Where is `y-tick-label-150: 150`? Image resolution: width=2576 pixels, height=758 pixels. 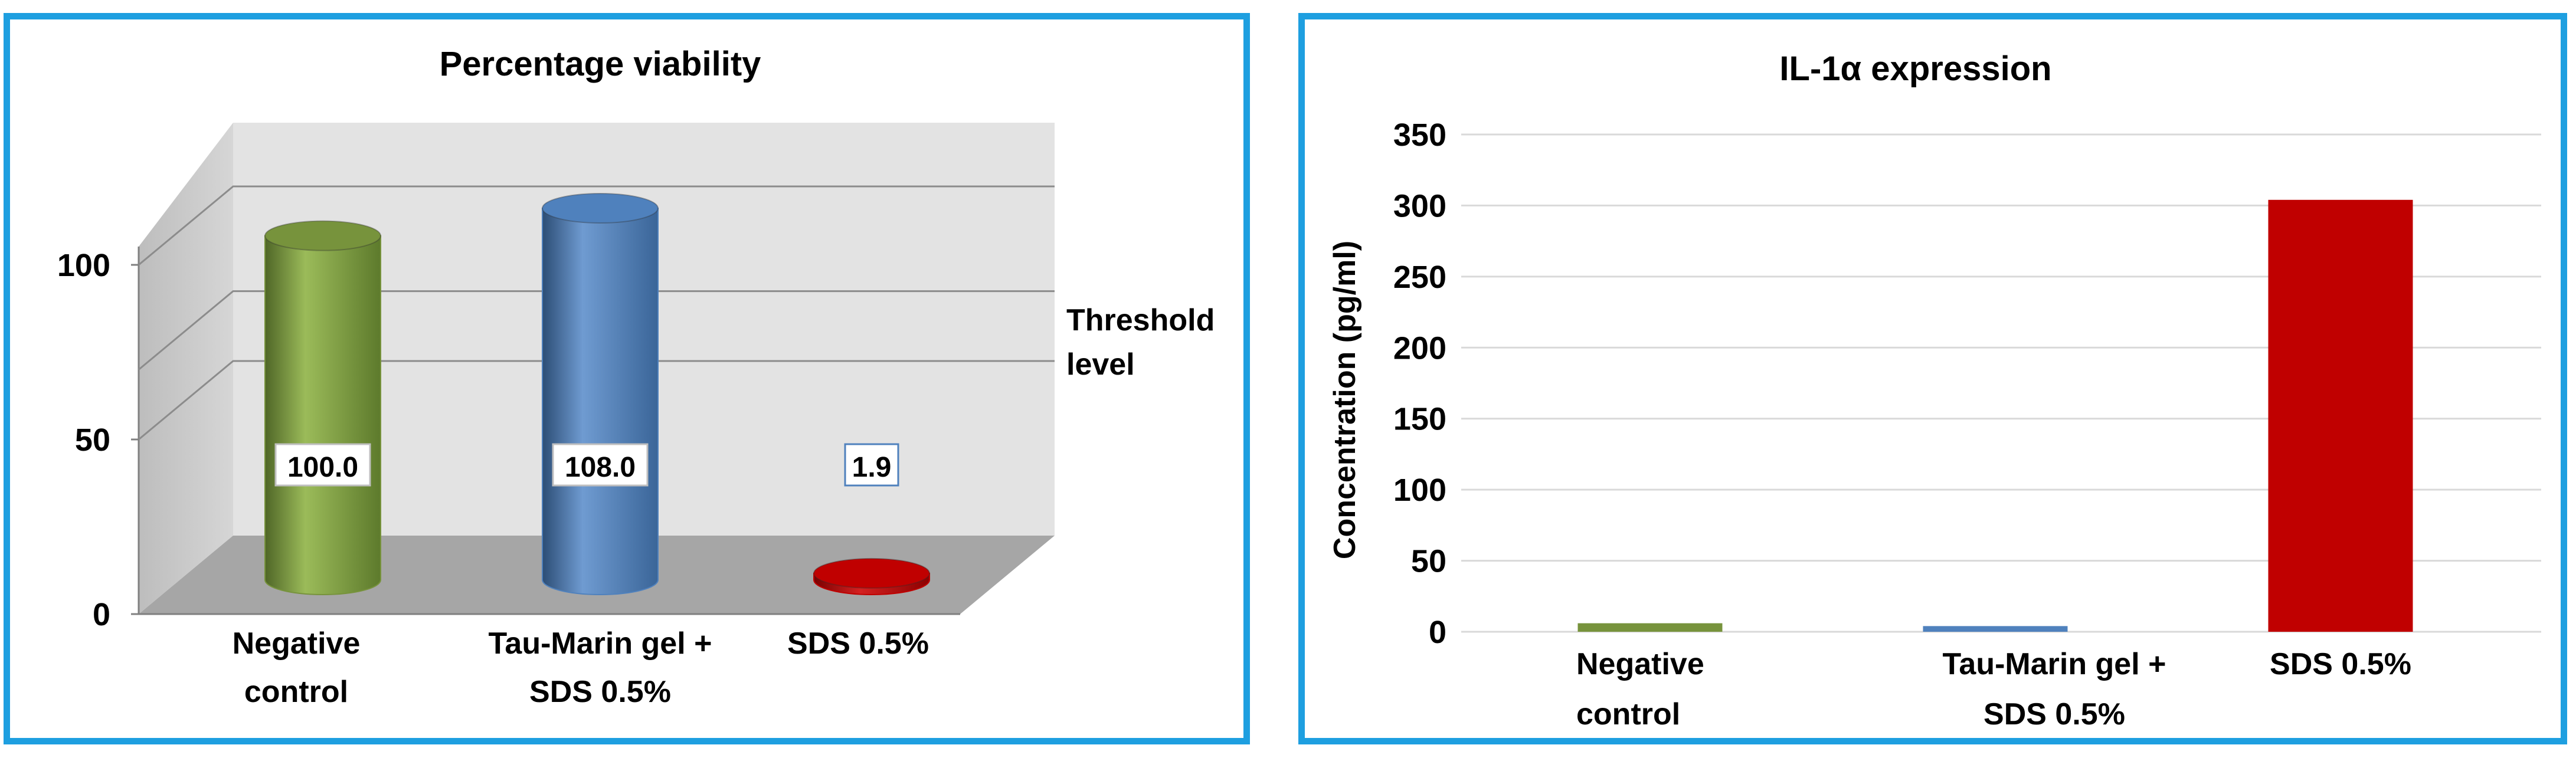 y-tick-label-150: 150 is located at coordinates (1420, 419).